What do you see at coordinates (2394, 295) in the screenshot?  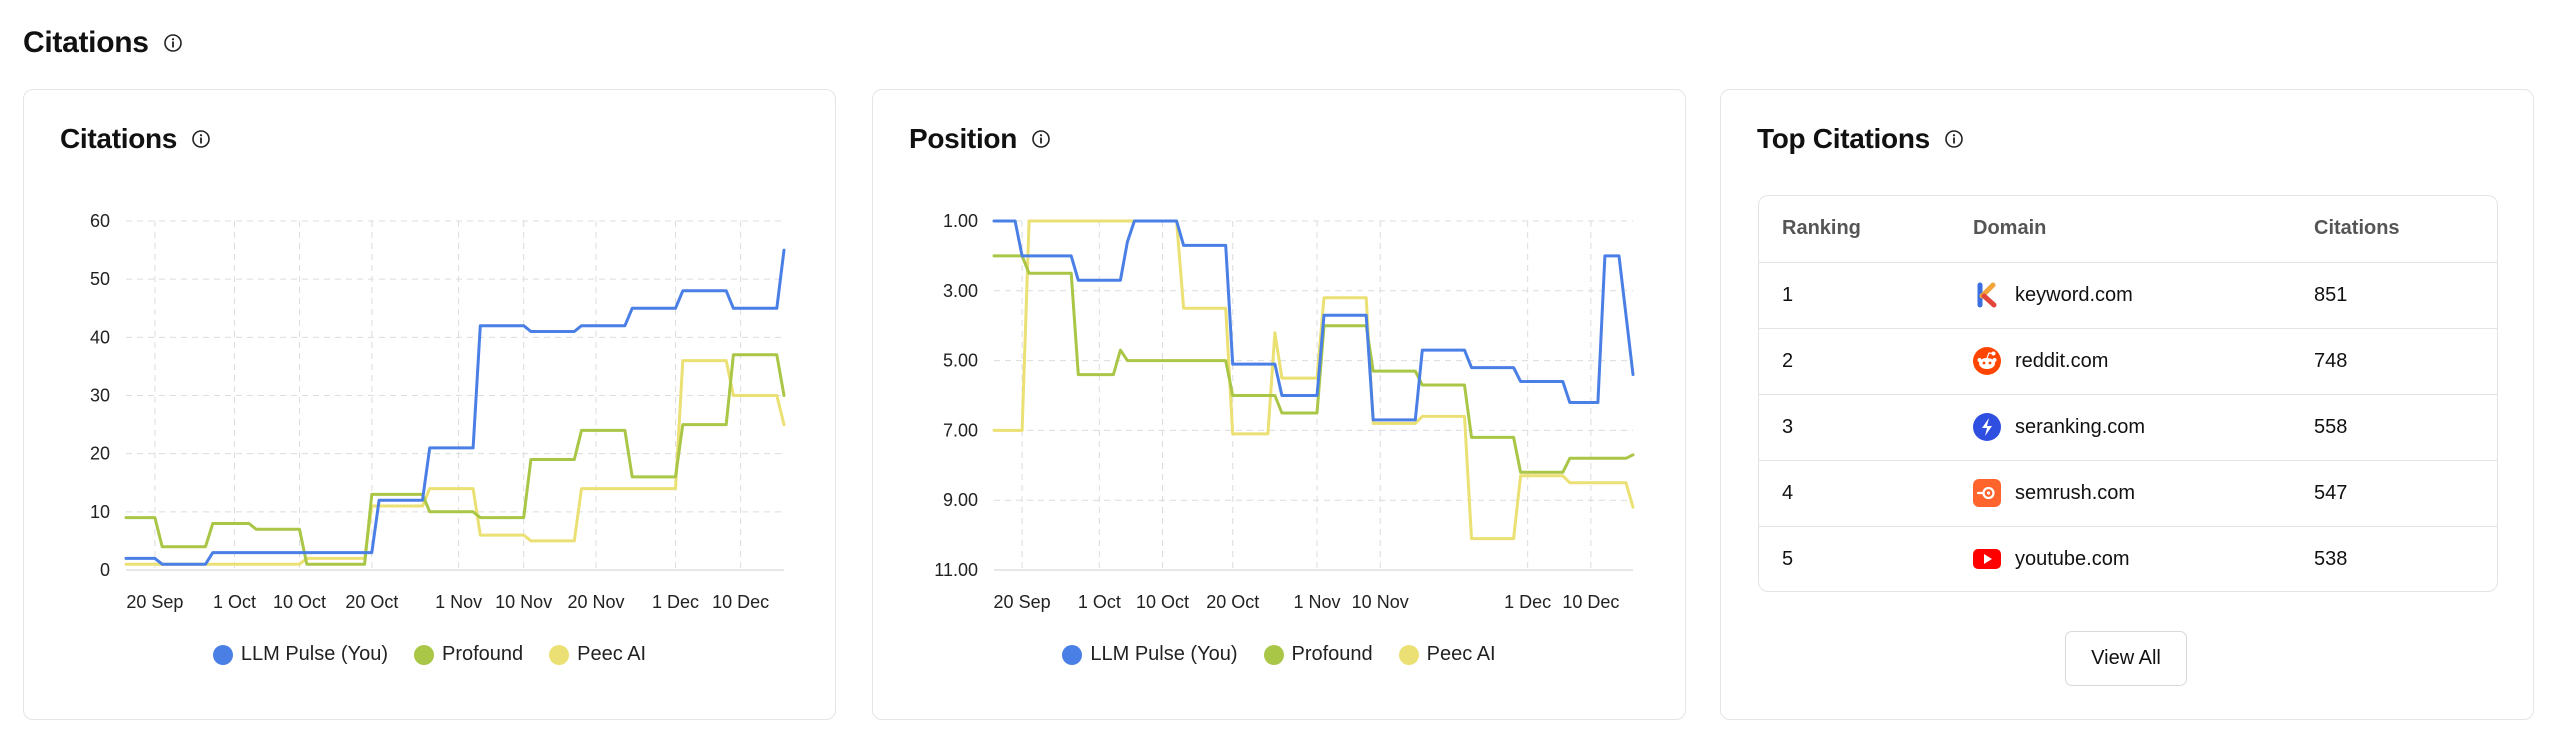 I see `citations-cell: 851` at bounding box center [2394, 295].